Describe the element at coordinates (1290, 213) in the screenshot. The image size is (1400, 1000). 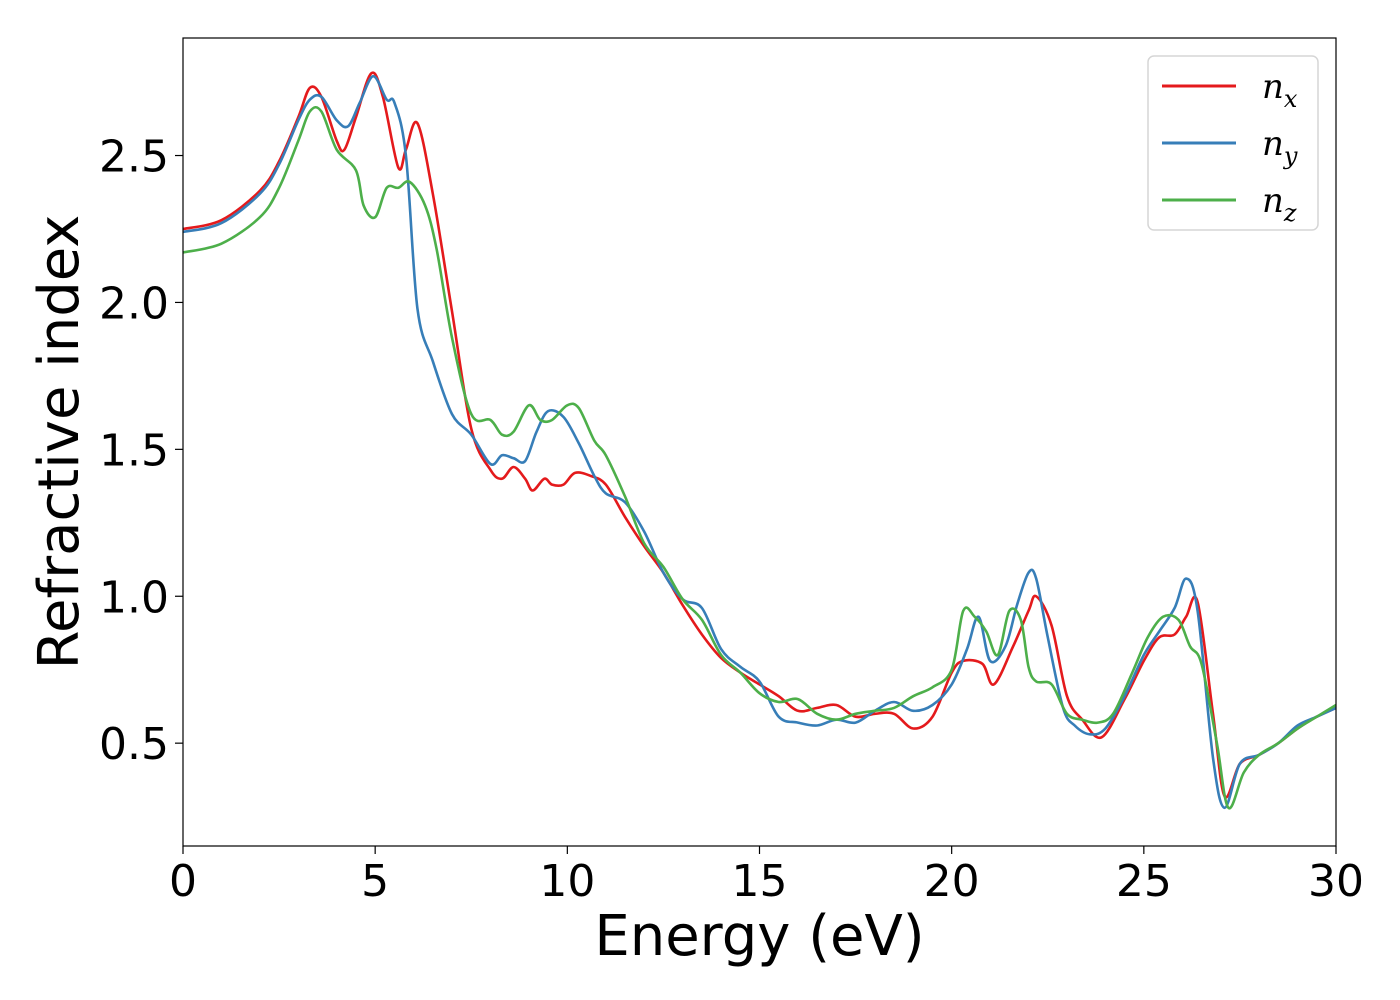
I see `legend-label-subscript: z` at that location.